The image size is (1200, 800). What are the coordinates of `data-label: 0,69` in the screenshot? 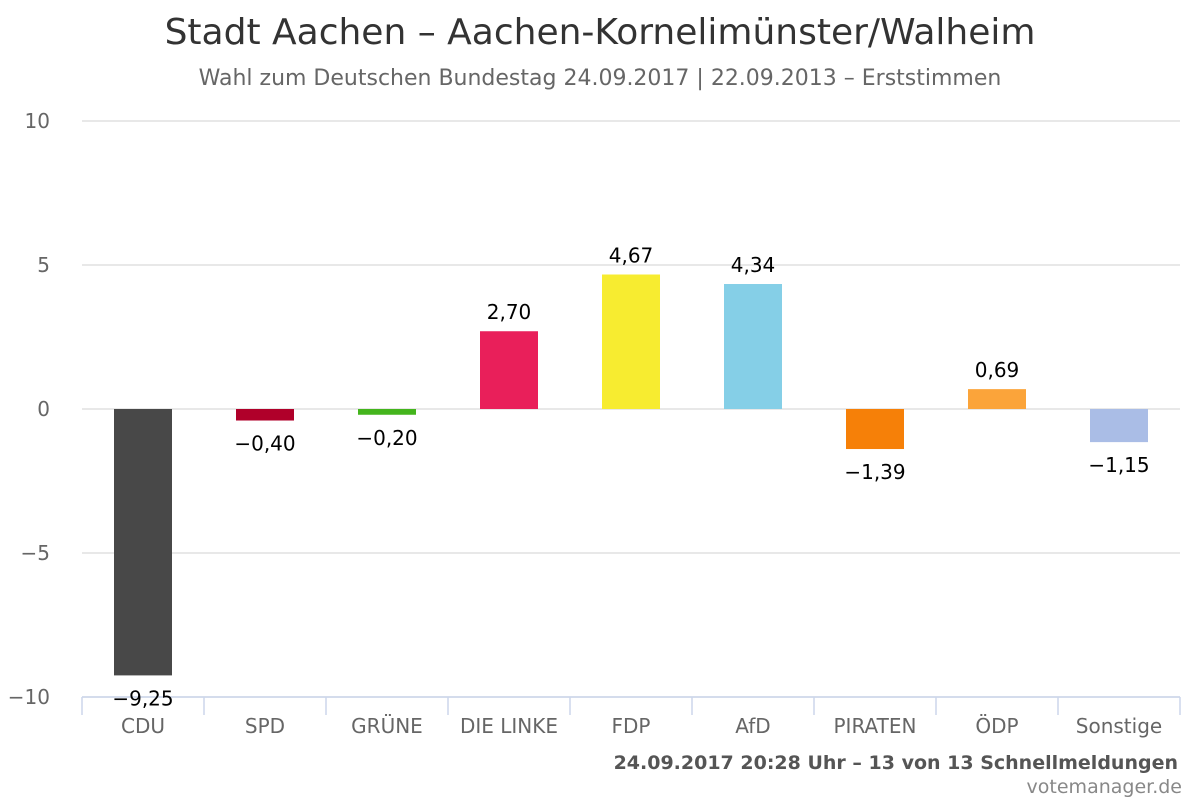 It's located at (997, 370).